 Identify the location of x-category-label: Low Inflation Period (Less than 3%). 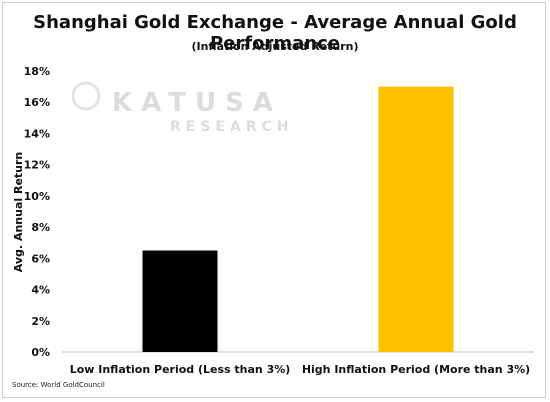
(180, 369).